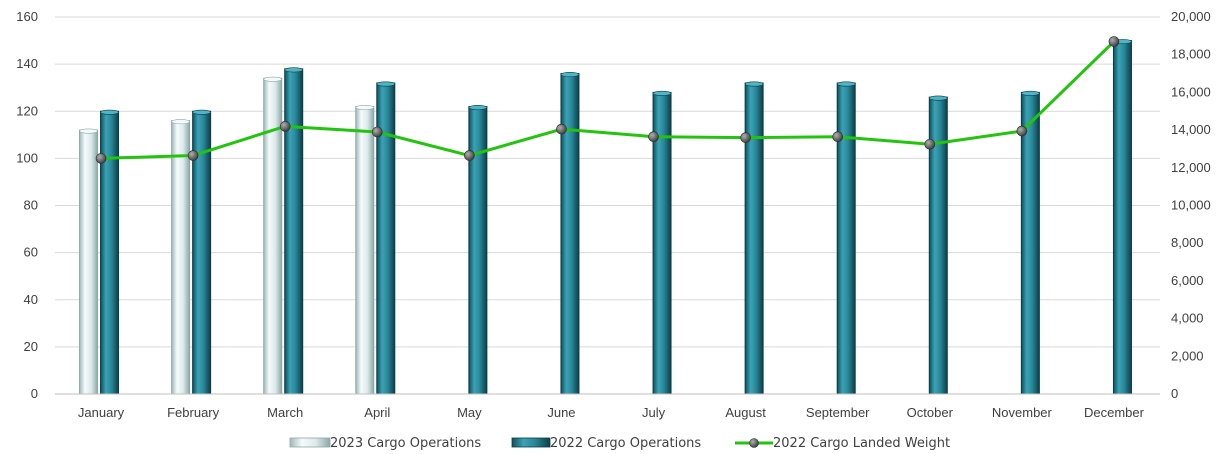 Image resolution: width=1216 pixels, height=454 pixels. Describe the element at coordinates (1022, 412) in the screenshot. I see `x-tick-label: November` at that location.